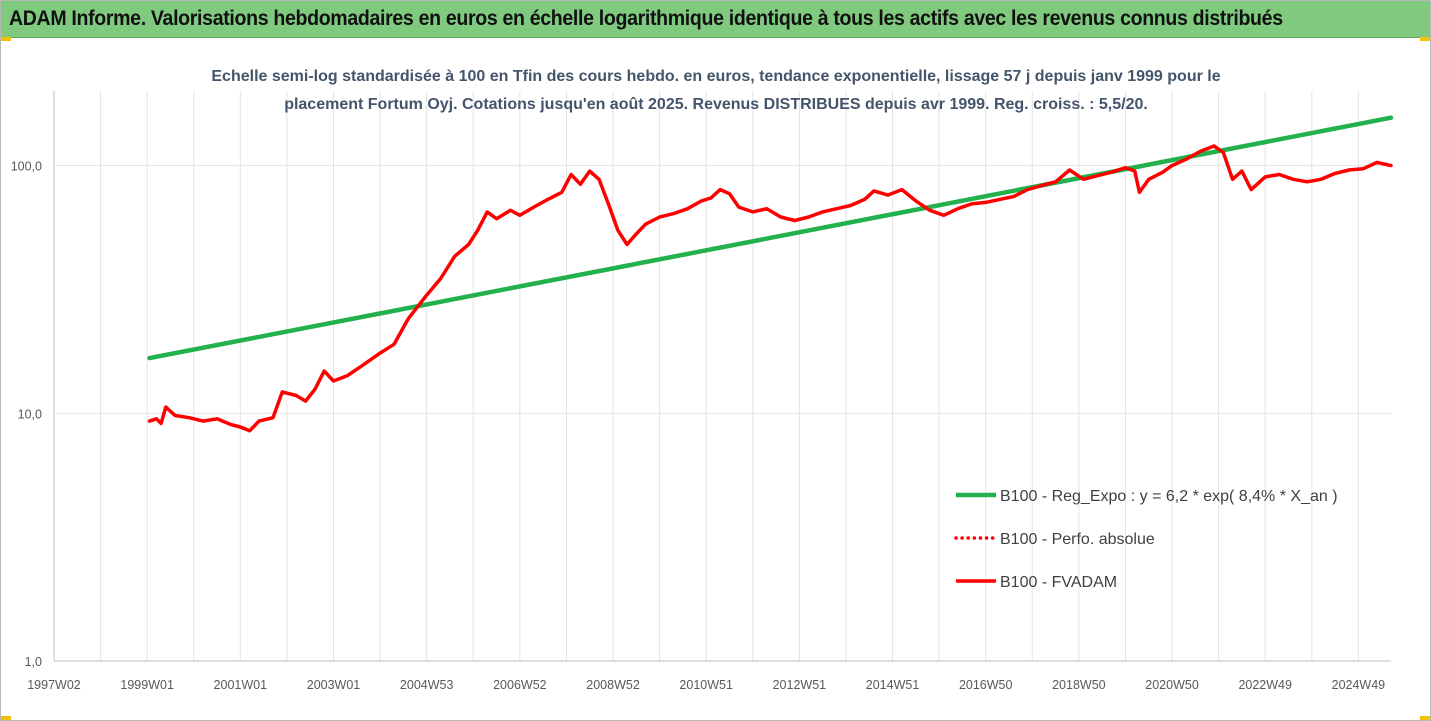 The image size is (1431, 721). What do you see at coordinates (334, 685) in the screenshot?
I see `x-tick-label: 2003W01` at bounding box center [334, 685].